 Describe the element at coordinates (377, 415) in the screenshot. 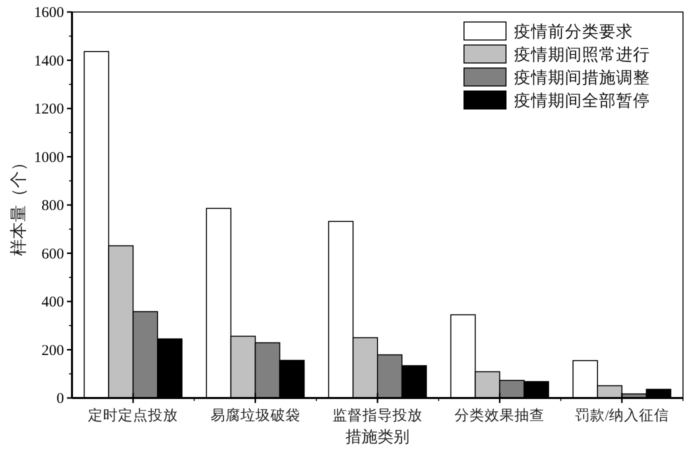

I see `x-tick-label: 监督指导投放` at that location.